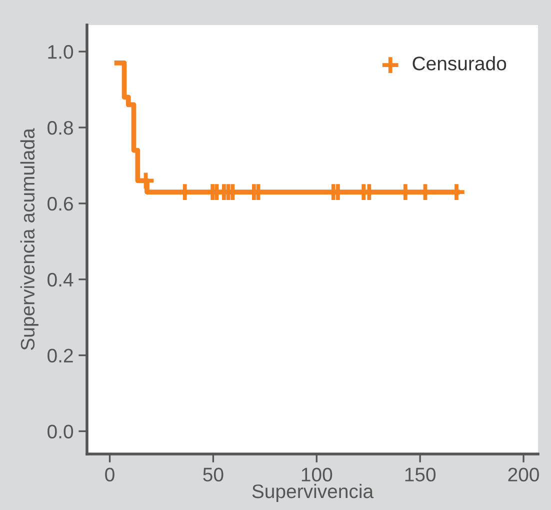 This screenshot has width=551, height=510. What do you see at coordinates (61, 52) in the screenshot?
I see `y-tick-label: 1.0` at bounding box center [61, 52].